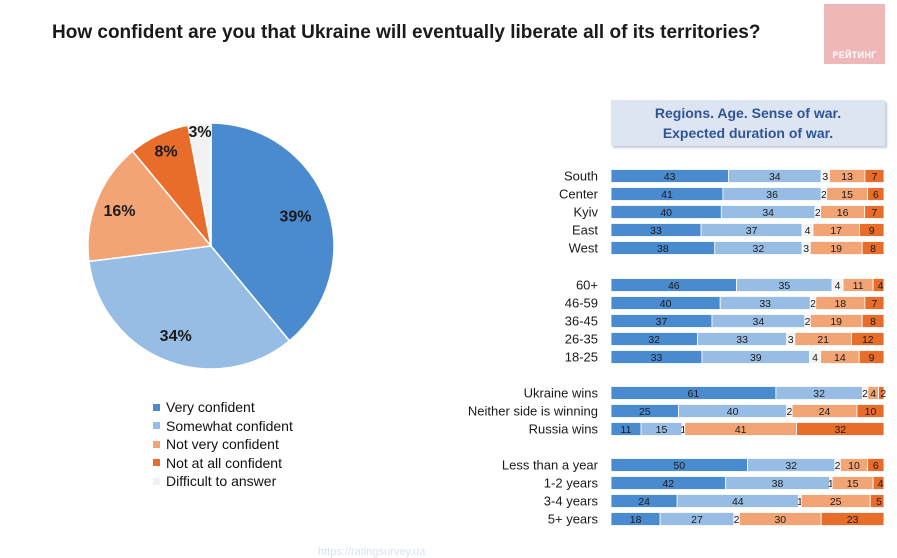 Image resolution: width=897 pixels, height=558 pixels. What do you see at coordinates (840, 358) in the screenshot?
I see `bar-value-label: 14` at bounding box center [840, 358].